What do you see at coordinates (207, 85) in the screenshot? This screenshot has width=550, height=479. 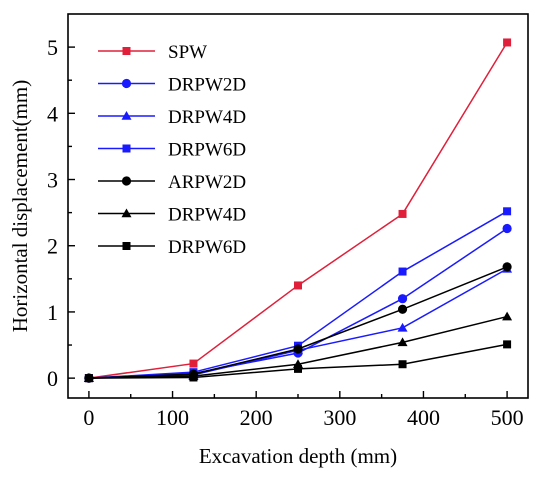 I see `legend-label: DRPW2D` at bounding box center [207, 85].